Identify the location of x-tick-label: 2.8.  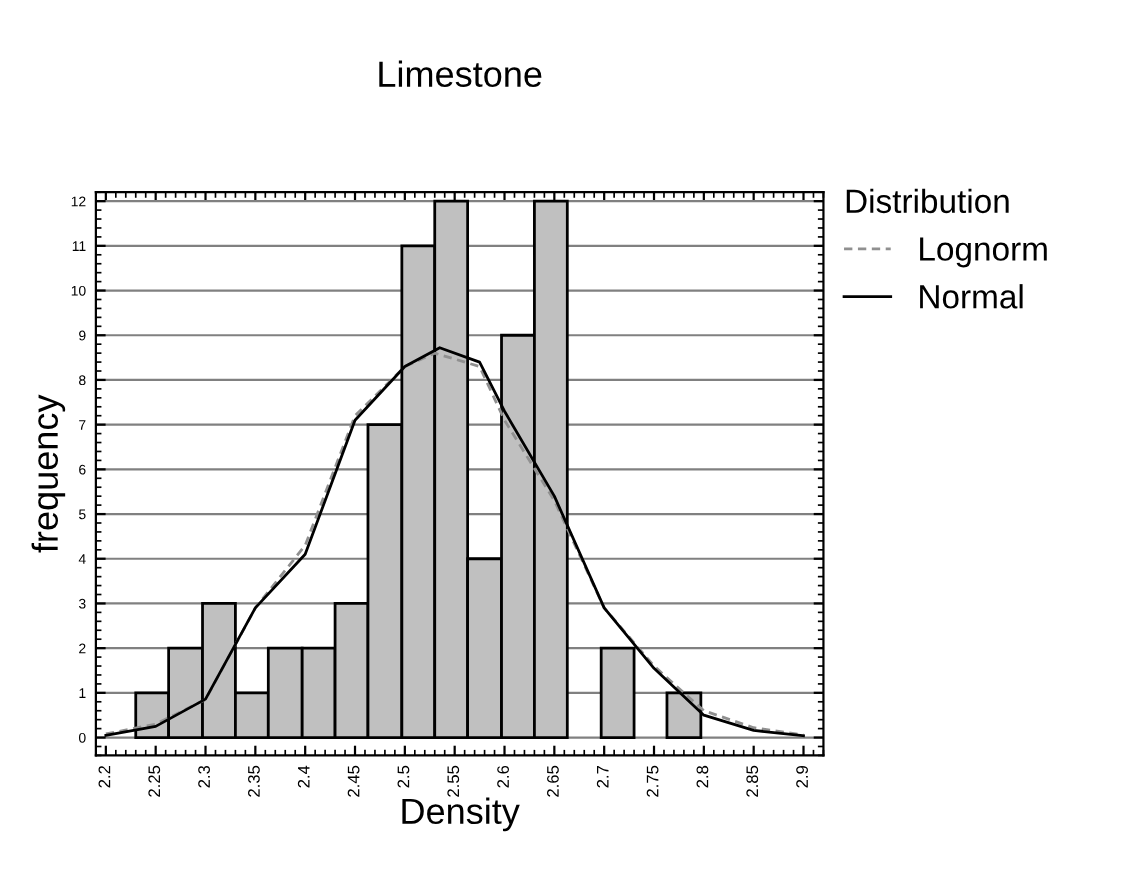
(702, 776).